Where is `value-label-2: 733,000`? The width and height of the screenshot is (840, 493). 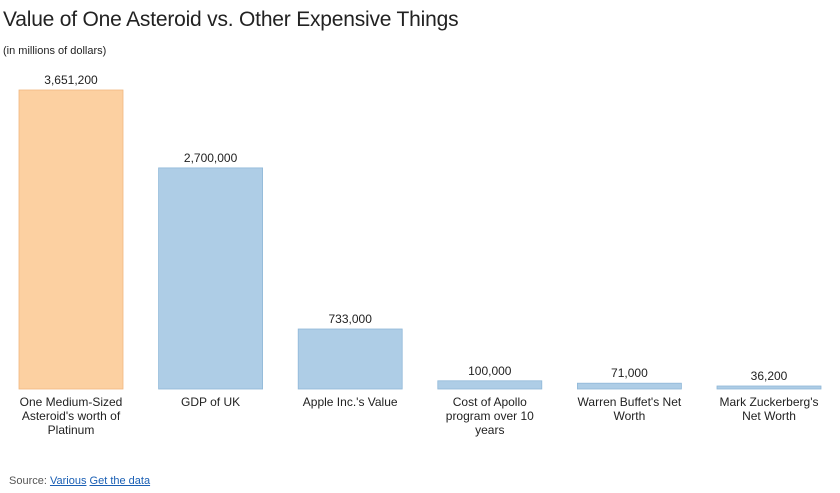
value-label-2: 733,000 is located at coordinates (351, 319).